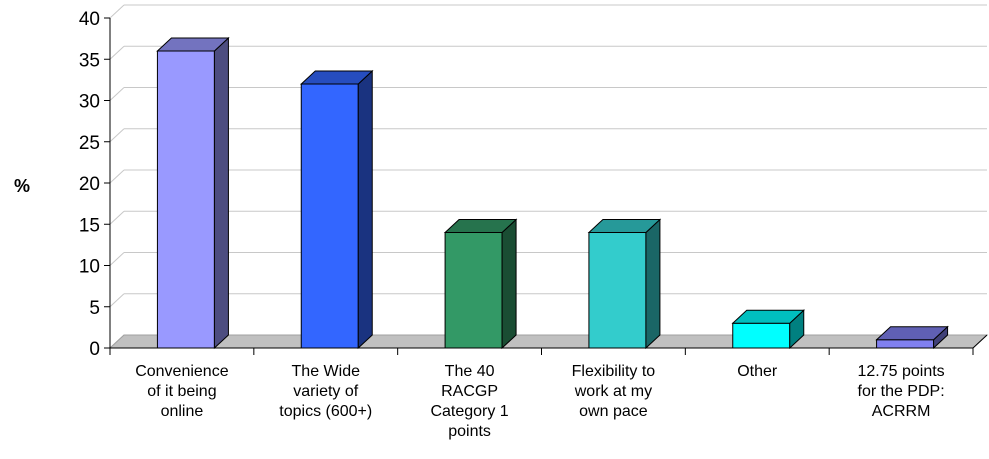 This screenshot has width=989, height=459. What do you see at coordinates (469, 401) in the screenshot?
I see `x-category-label: The 40 RACGP Category 1 points` at bounding box center [469, 401].